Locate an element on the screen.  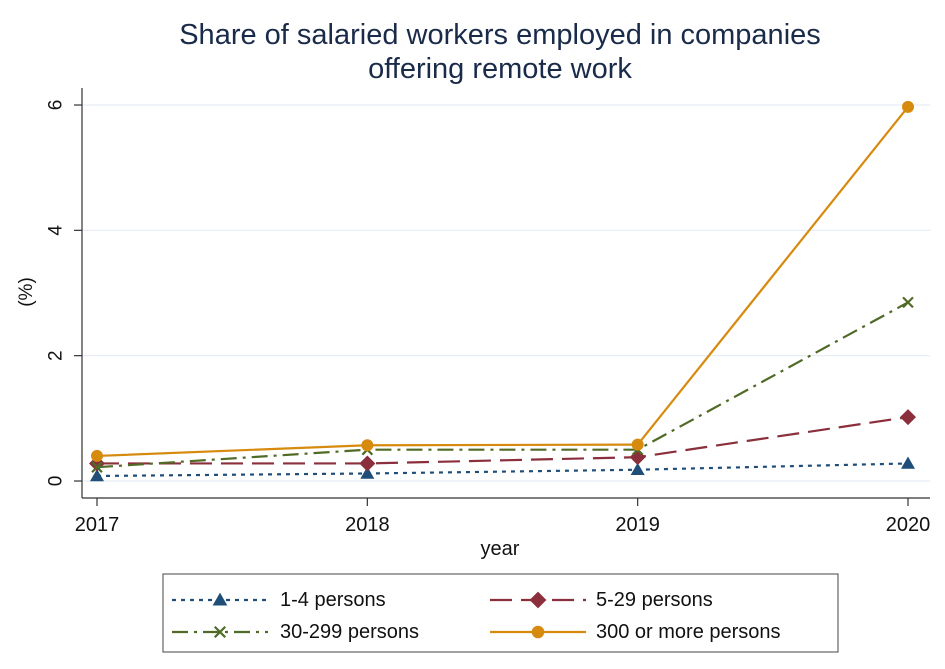
legend-box is located at coordinates (500, 613).